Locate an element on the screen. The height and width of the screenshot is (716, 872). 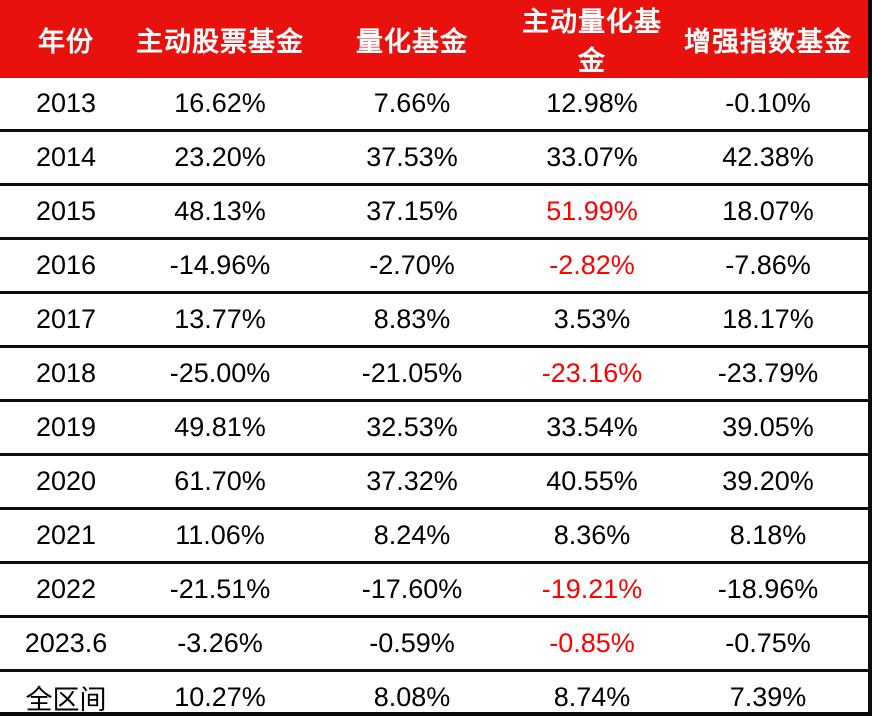
return-value-cell: -14.96% is located at coordinates (220, 266).